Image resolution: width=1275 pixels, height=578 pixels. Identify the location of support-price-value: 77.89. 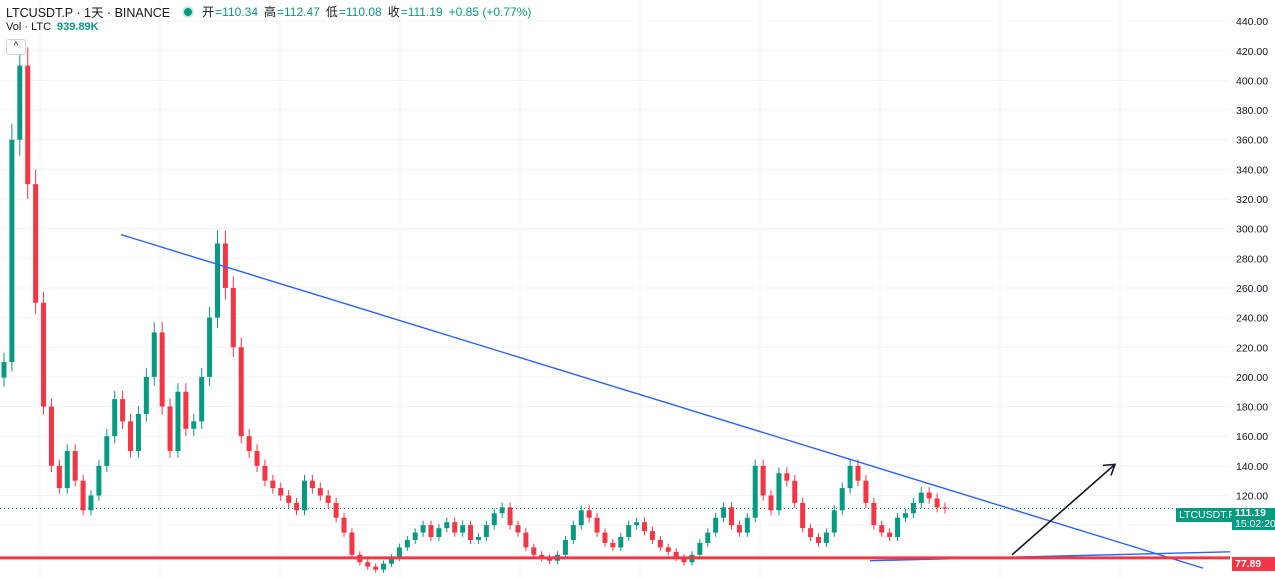
(1248, 564).